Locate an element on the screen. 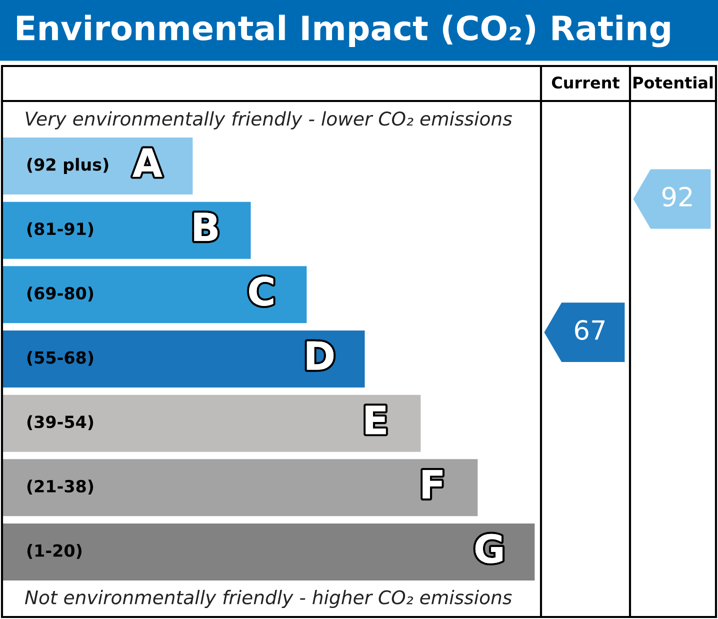 This screenshot has width=718, height=619. text: Very environmentally friendly - lower CO₂ emissions is located at coordinates (269, 120).